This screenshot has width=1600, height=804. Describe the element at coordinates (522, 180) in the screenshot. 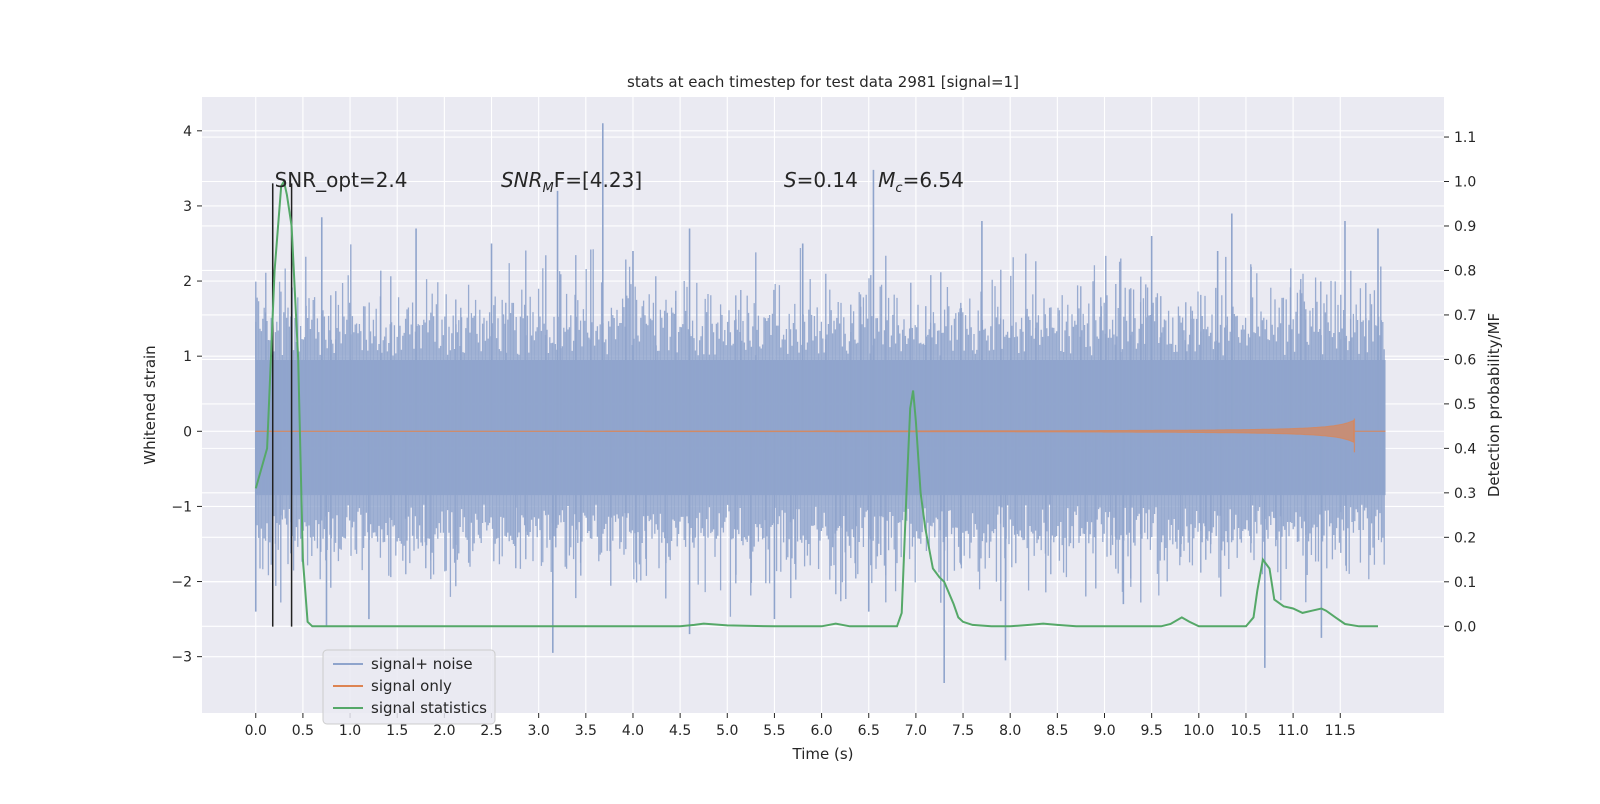

I see `snr-mf-symbol: SNR` at that location.